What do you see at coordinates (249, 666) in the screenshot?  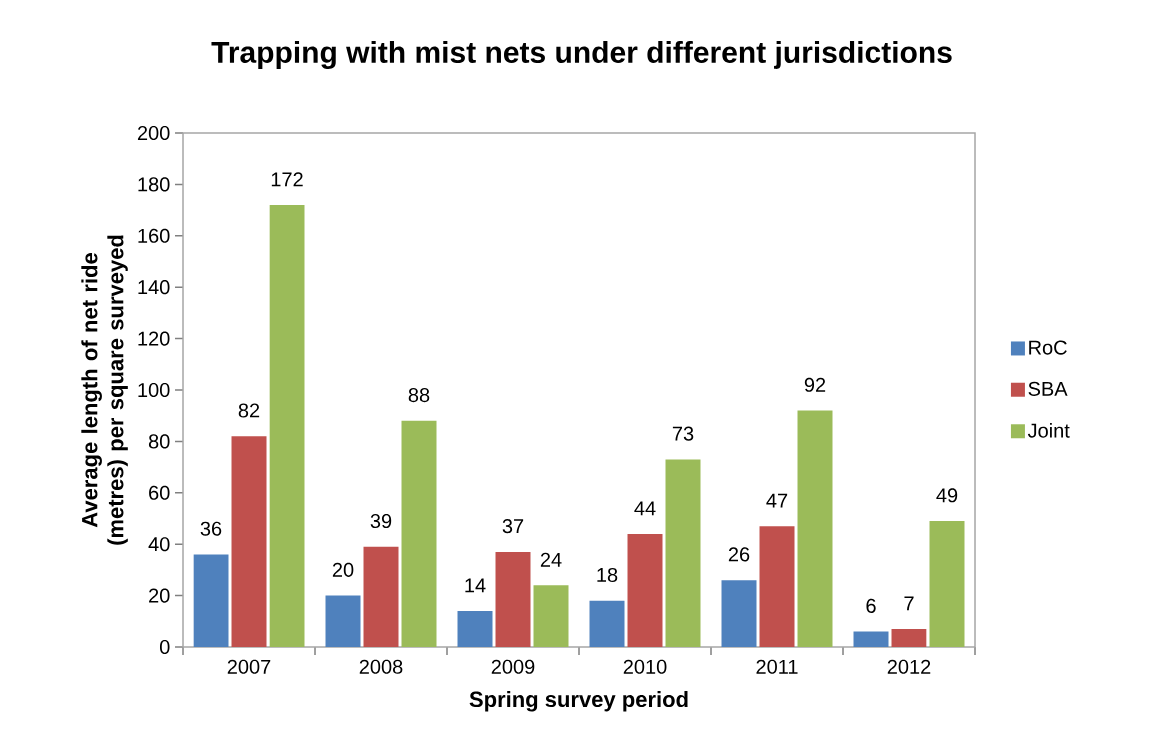 I see `x-tick-label: 2007` at bounding box center [249, 666].